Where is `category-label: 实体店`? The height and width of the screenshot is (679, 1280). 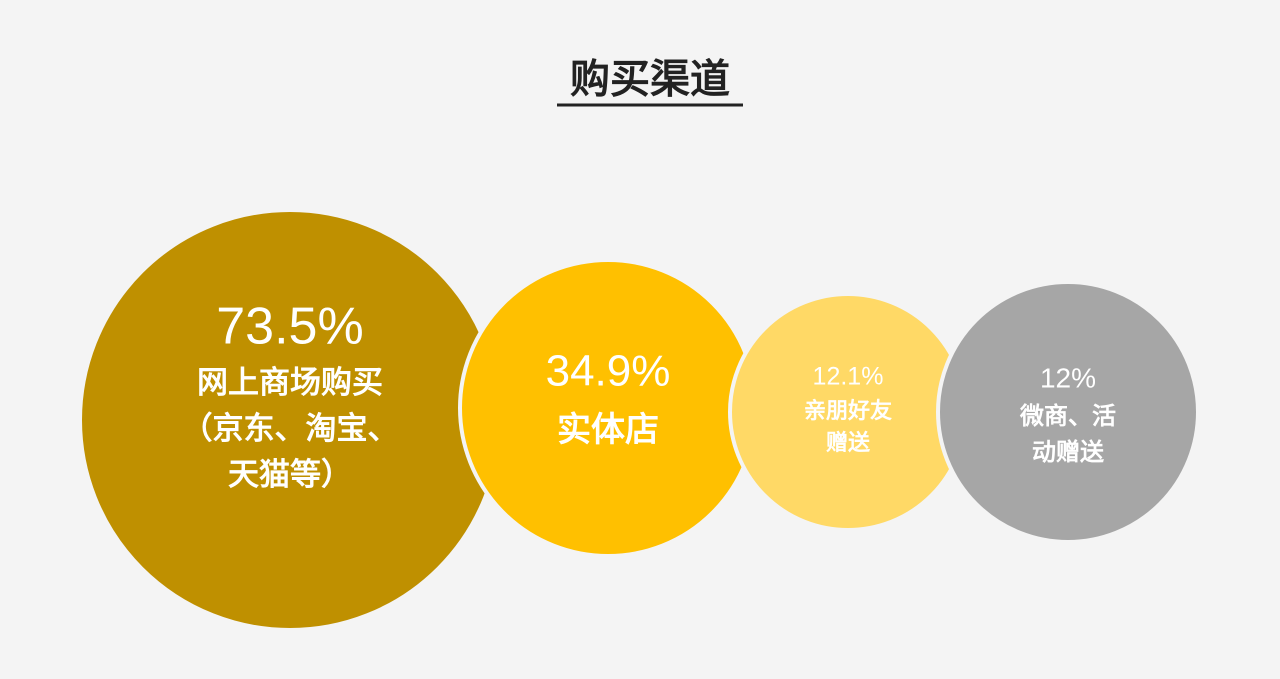
category-label: 实体店 is located at coordinates (608, 430).